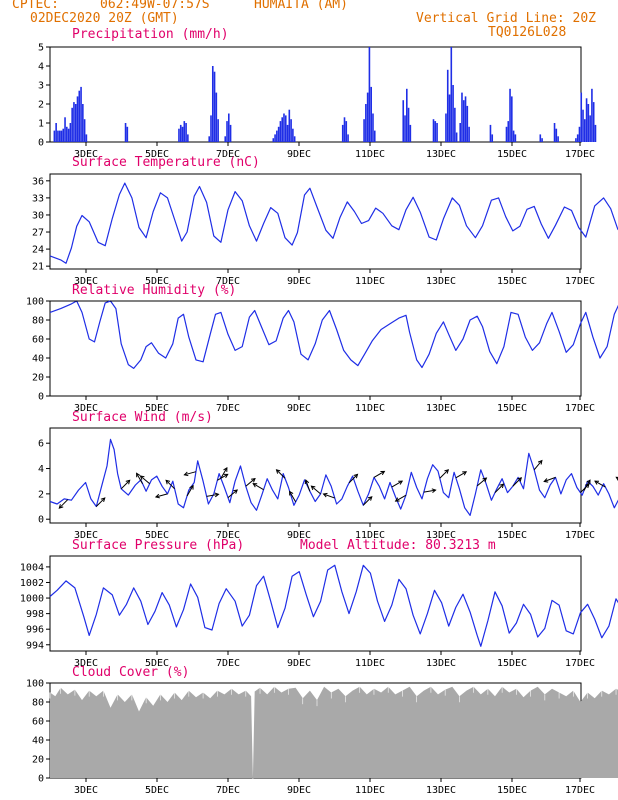  What do you see at coordinates (41, 444) in the screenshot?
I see `y-tick-label: 6` at bounding box center [41, 444].